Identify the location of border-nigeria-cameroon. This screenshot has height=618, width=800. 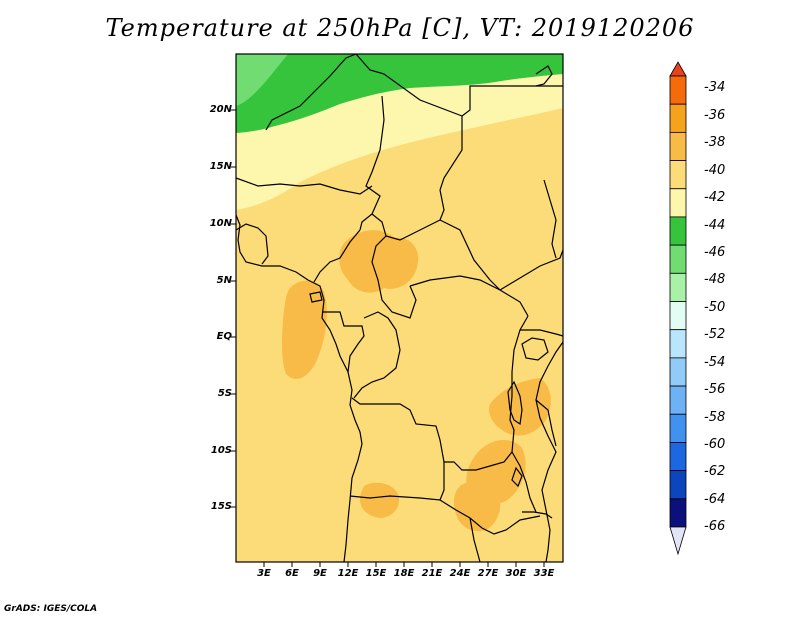
(337, 256).